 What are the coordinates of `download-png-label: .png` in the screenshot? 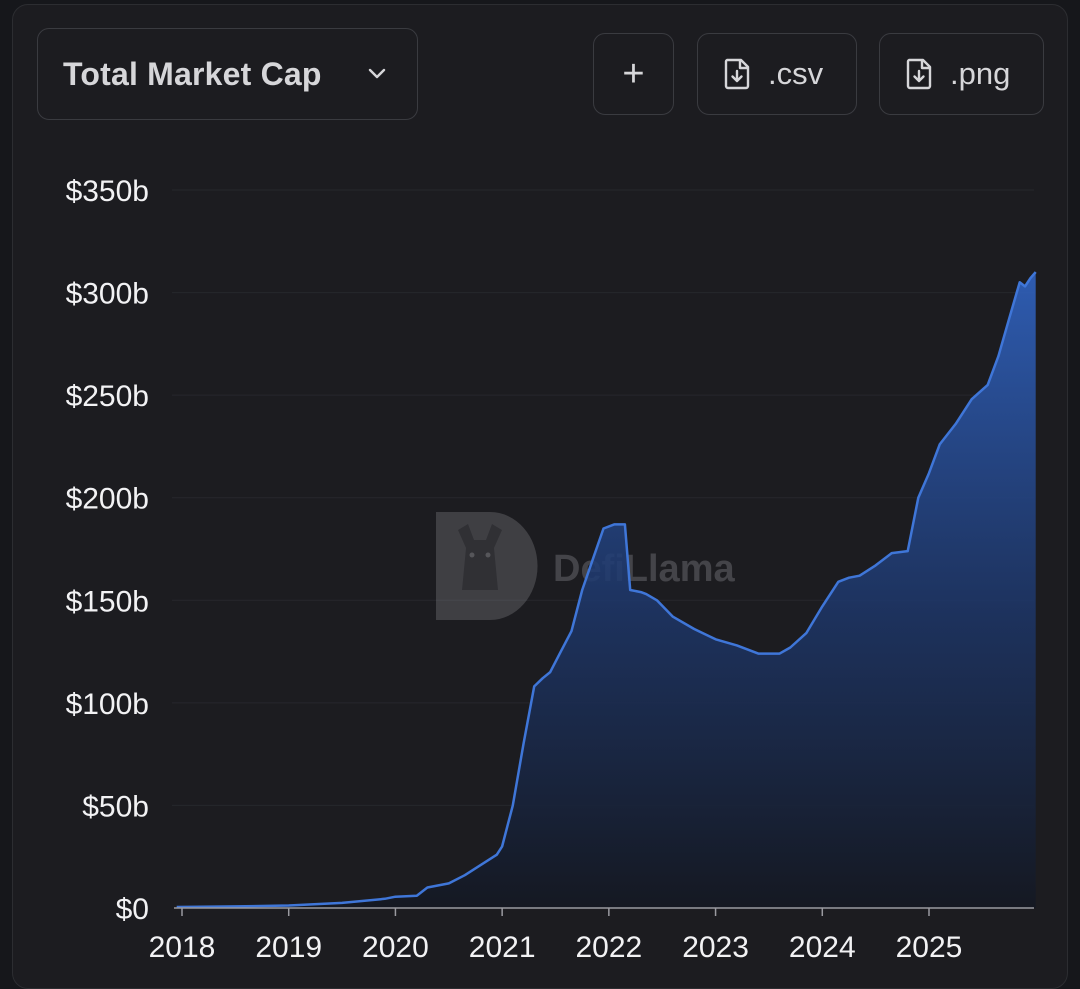 It's located at (980, 73).